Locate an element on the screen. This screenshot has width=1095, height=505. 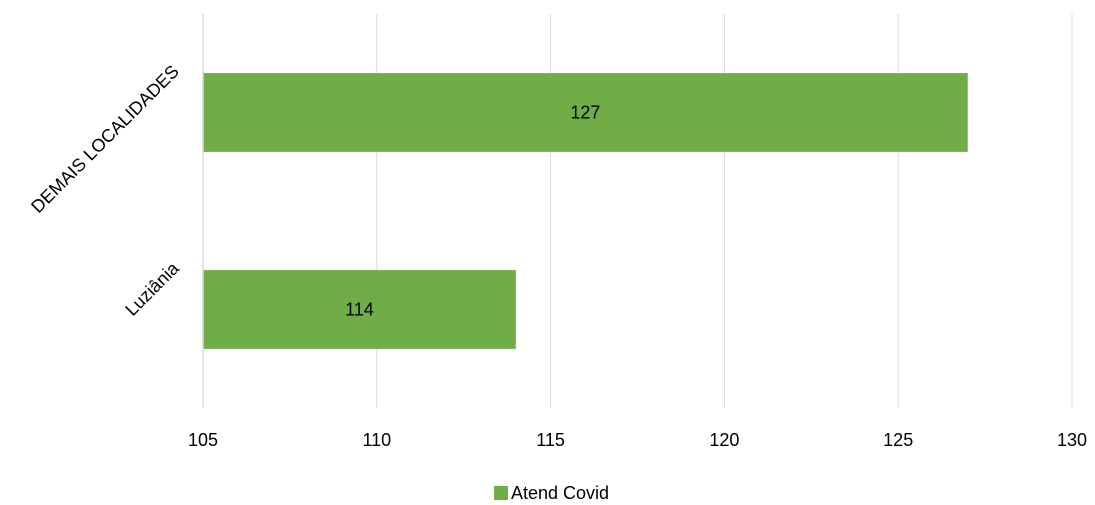
bar-luzi-nia is located at coordinates (359, 309).